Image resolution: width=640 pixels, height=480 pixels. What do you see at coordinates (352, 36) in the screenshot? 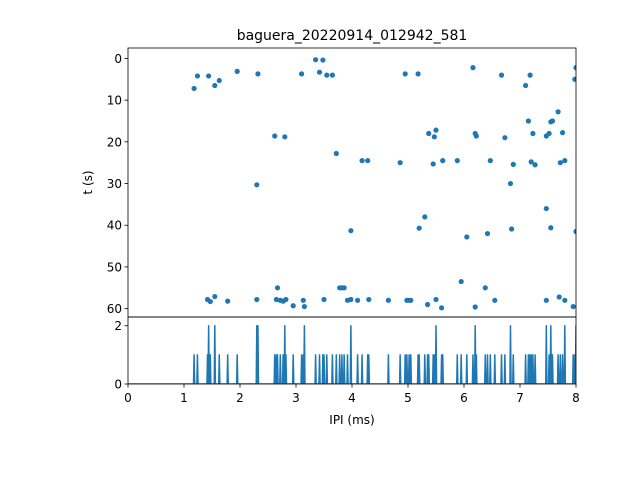
I see `chart-title: baguera_20220914_012942_581` at bounding box center [352, 36].